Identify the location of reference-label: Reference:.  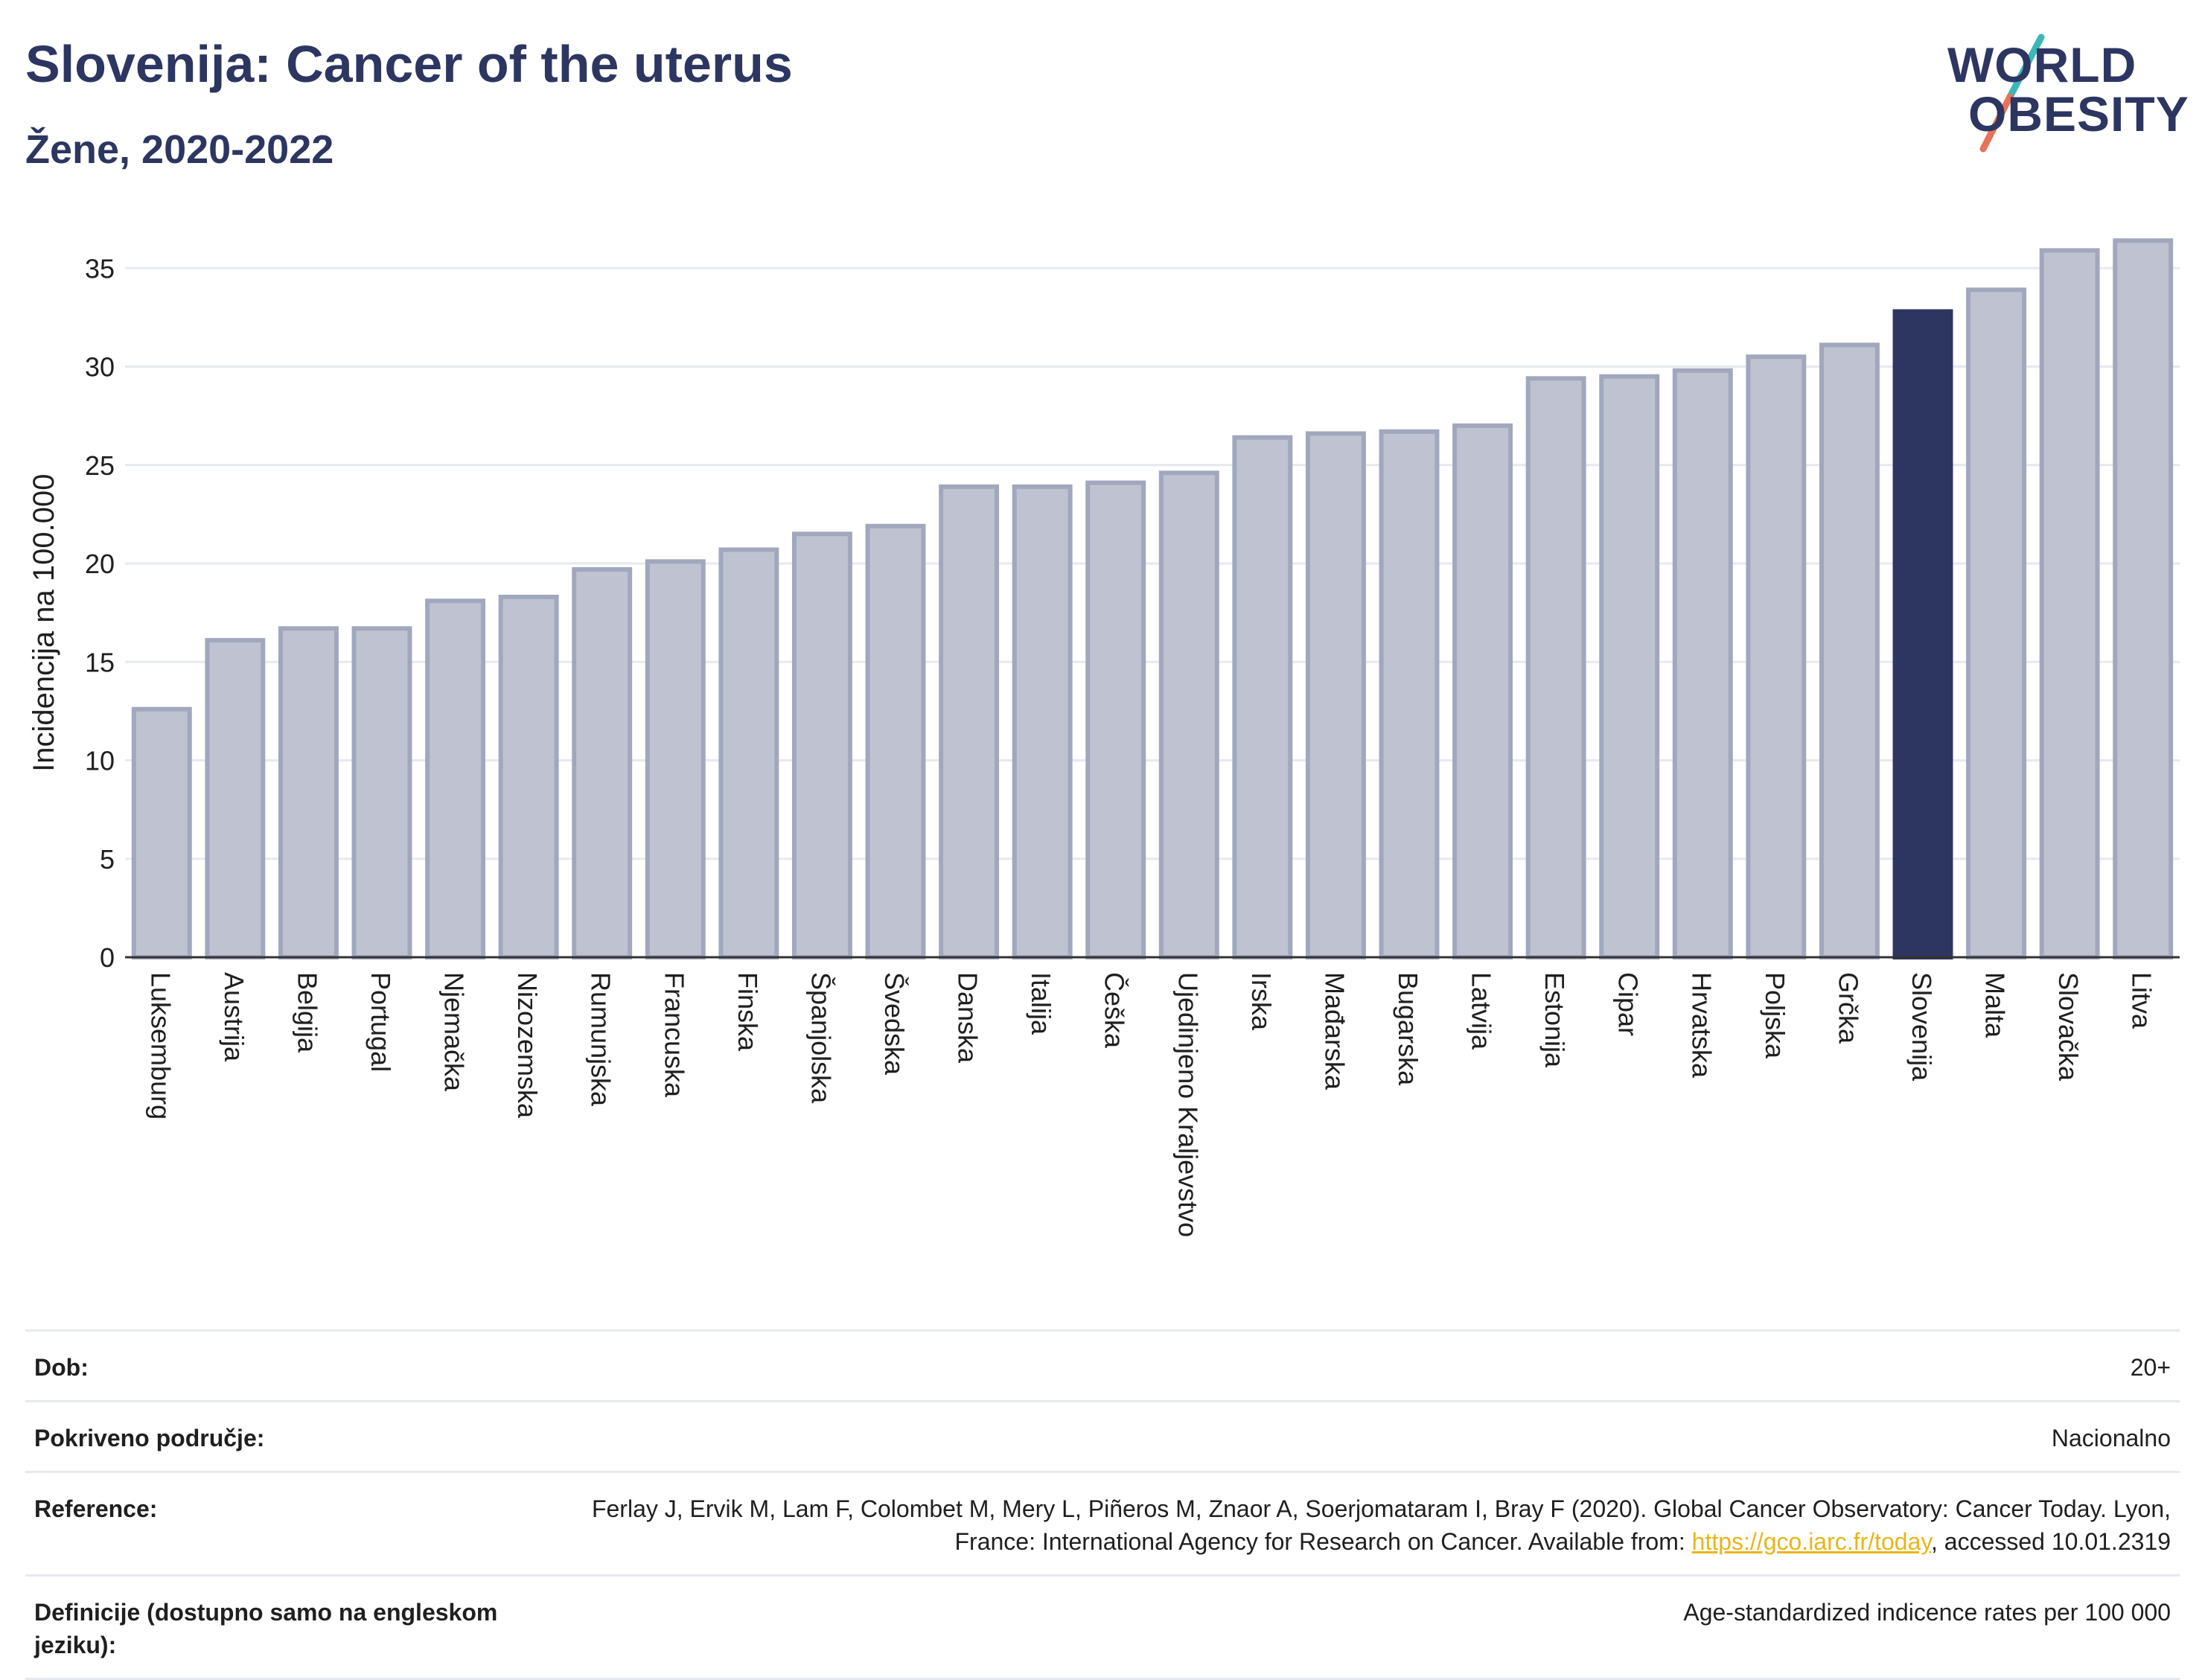
(96, 1508).